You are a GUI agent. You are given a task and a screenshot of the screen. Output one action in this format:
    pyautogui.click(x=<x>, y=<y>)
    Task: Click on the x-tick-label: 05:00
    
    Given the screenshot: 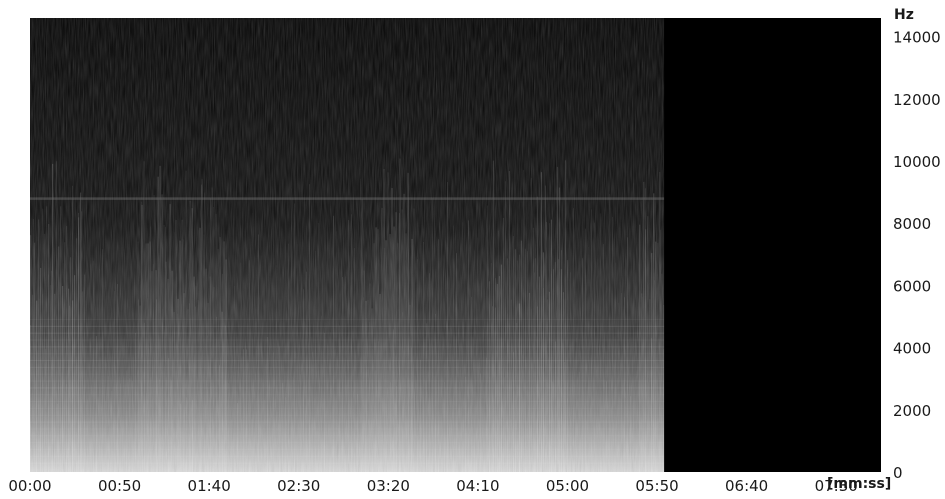 What is the action you would take?
    pyautogui.click(x=567, y=486)
    